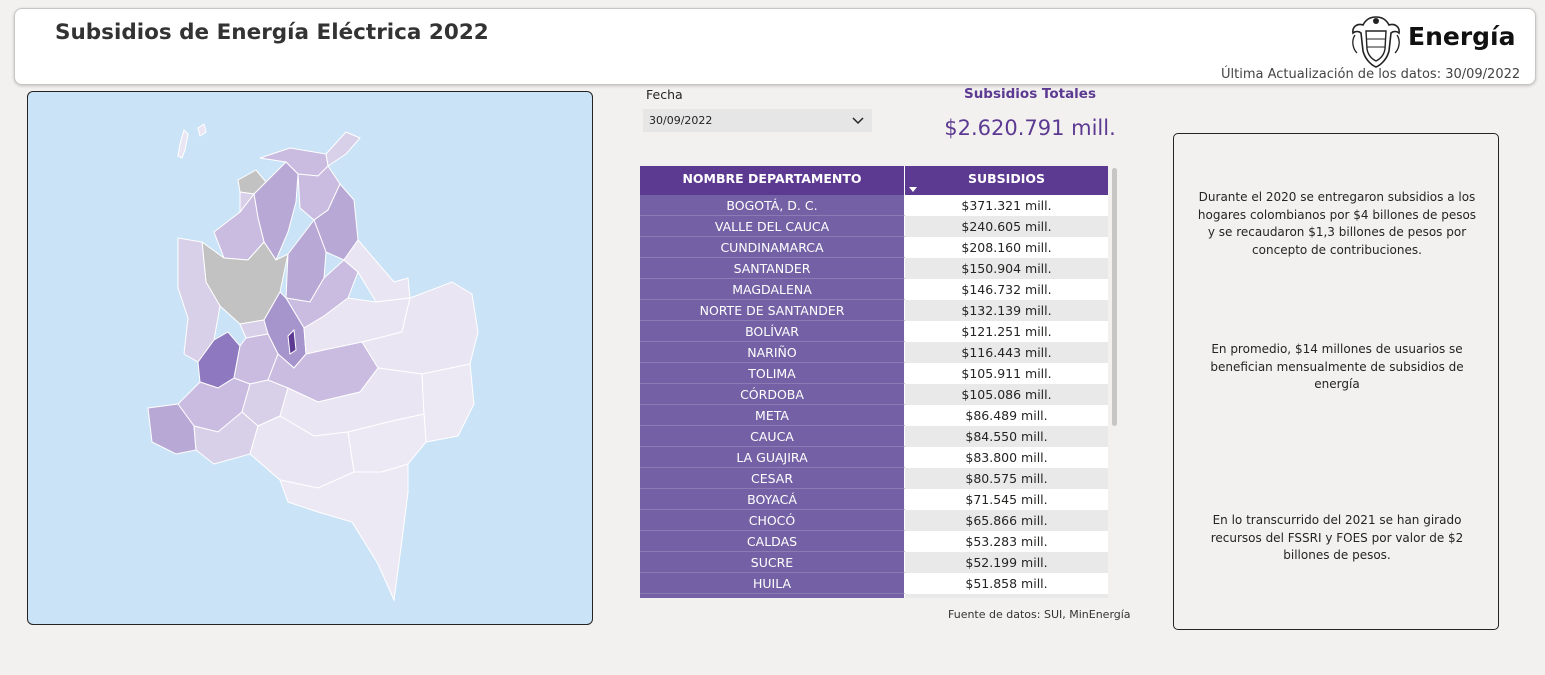 Image resolution: width=1545 pixels, height=675 pixels. I want to click on subsidy-cell: $86.489 mill., so click(1006, 415).